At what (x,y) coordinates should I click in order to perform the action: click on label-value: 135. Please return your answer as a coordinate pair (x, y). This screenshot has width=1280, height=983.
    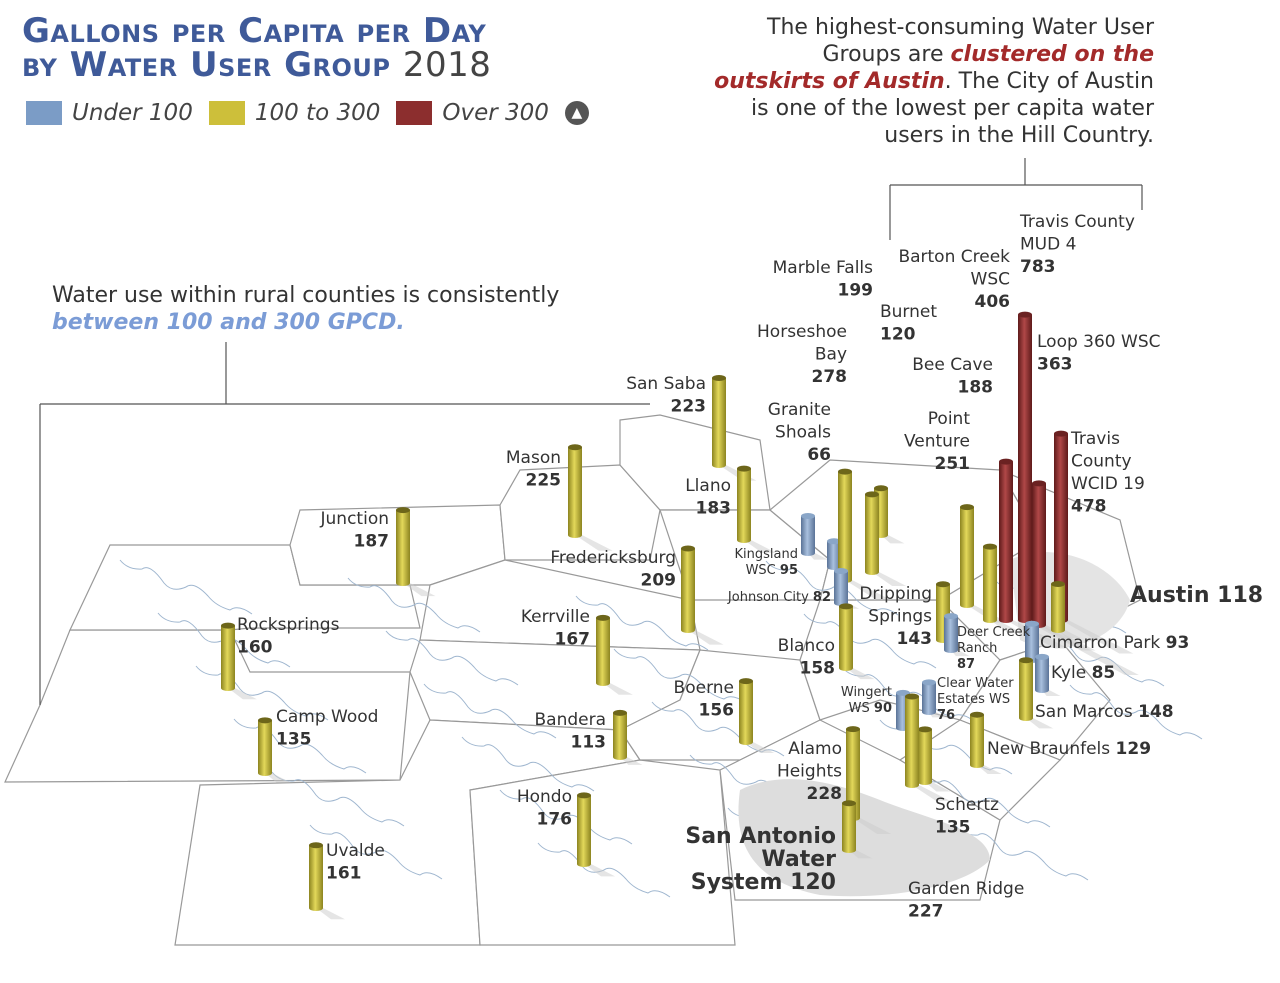
    Looking at the image, I should click on (294, 740).